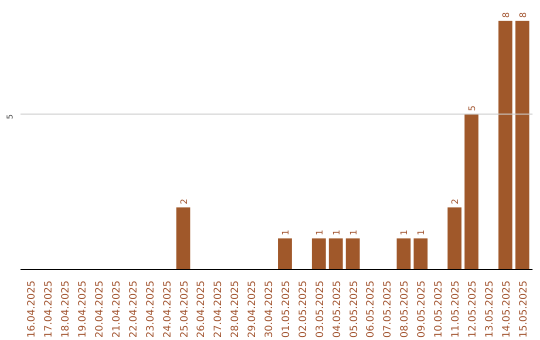 The width and height of the screenshot is (540, 340). What do you see at coordinates (354, 309) in the screenshot?
I see `x-tick-label: 05.05.2025` at bounding box center [354, 309].